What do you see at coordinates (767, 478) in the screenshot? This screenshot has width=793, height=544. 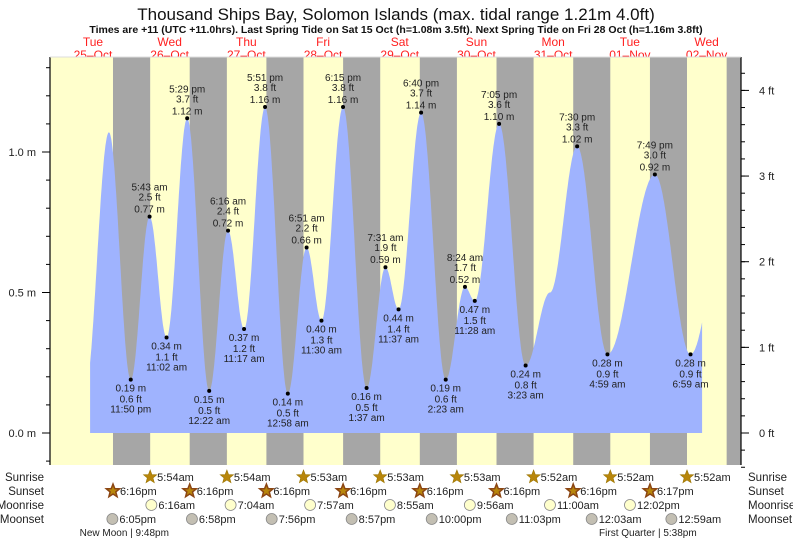 I see `row-label-right-sunrise: Sunrise` at bounding box center [767, 478].